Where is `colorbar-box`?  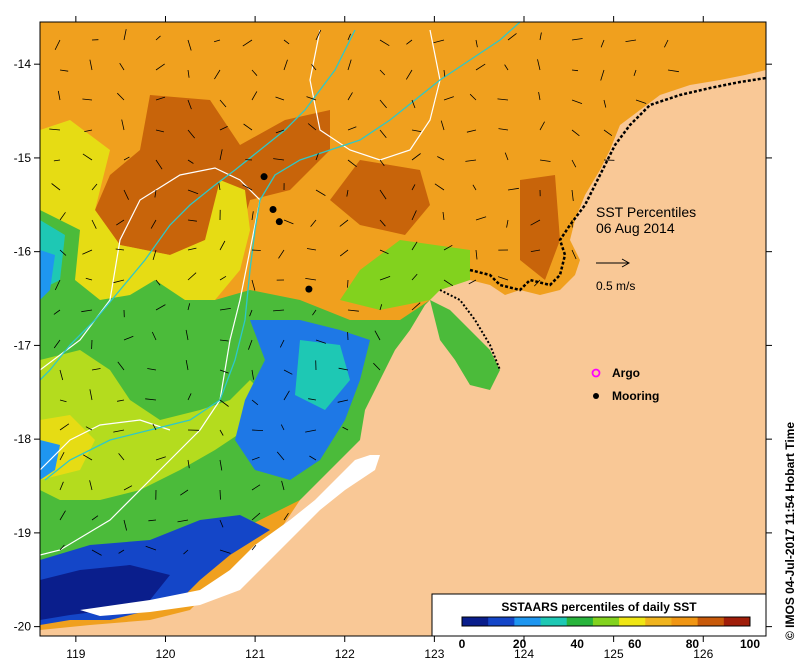 colorbar-box is located at coordinates (599, 615).